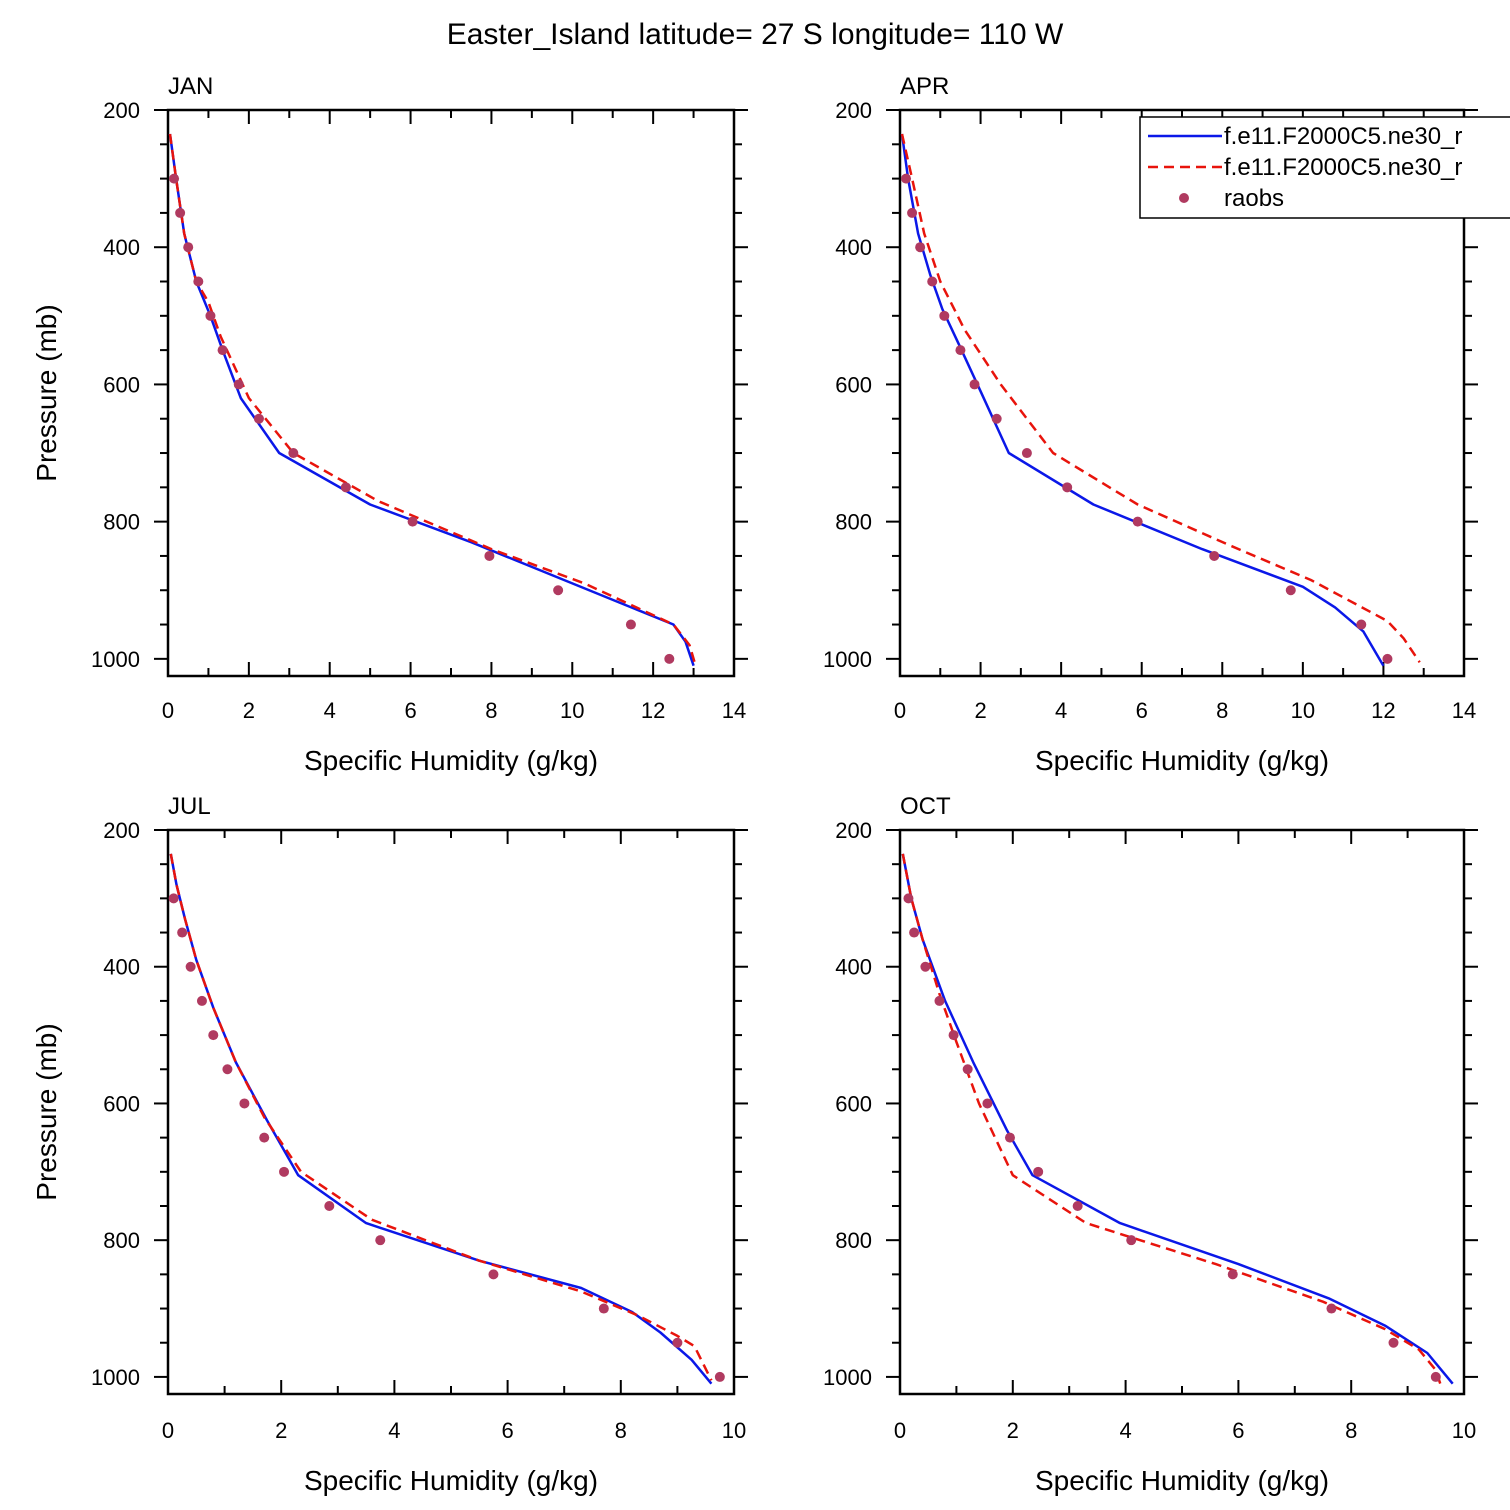 The width and height of the screenshot is (1510, 1510). Describe the element at coordinates (190, 86) in the screenshot. I see `panel-label: JAN` at that location.